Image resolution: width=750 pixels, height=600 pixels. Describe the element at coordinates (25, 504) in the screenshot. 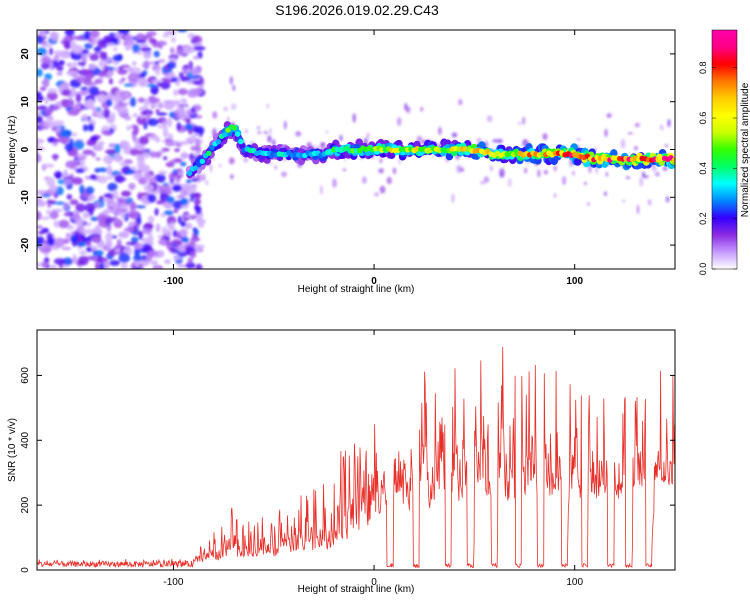

I see `snr-y-tick-label: 200` at that location.